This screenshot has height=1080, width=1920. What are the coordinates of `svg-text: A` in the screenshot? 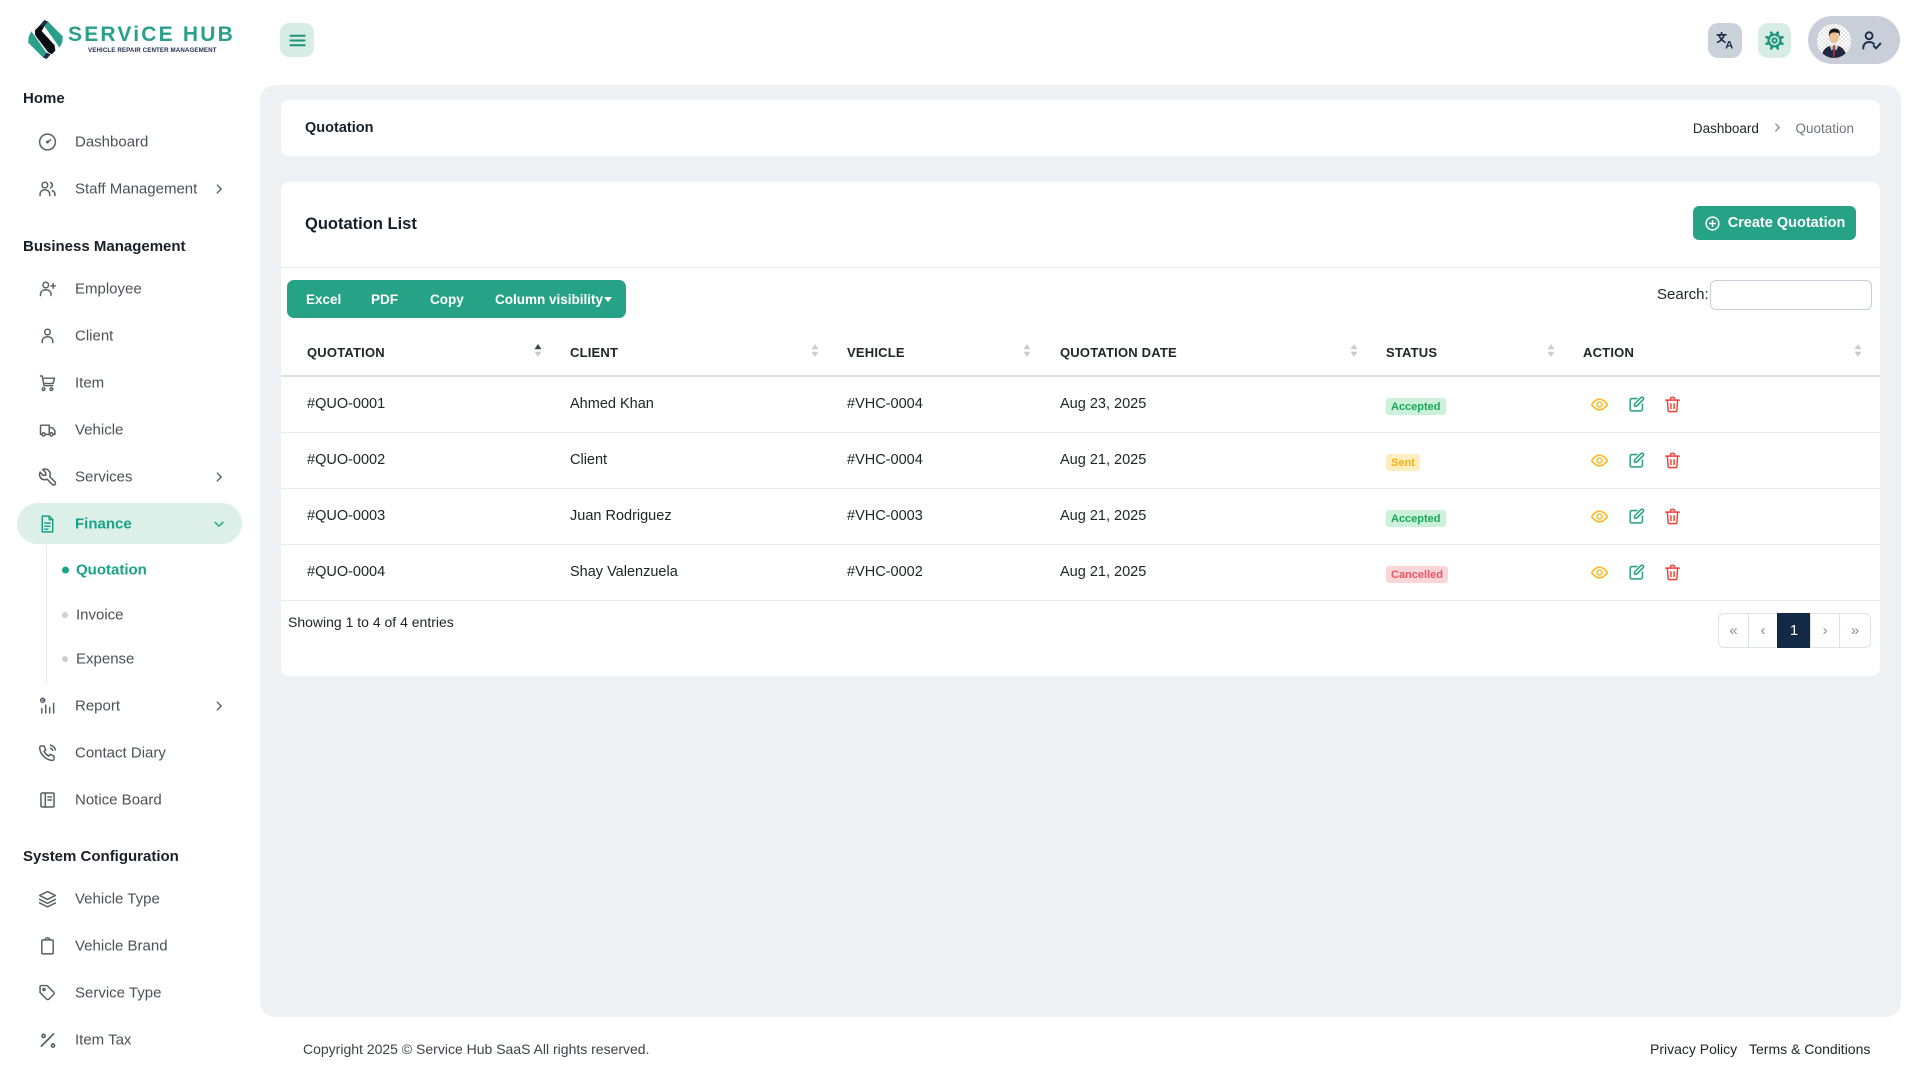 It's located at (1729, 45).